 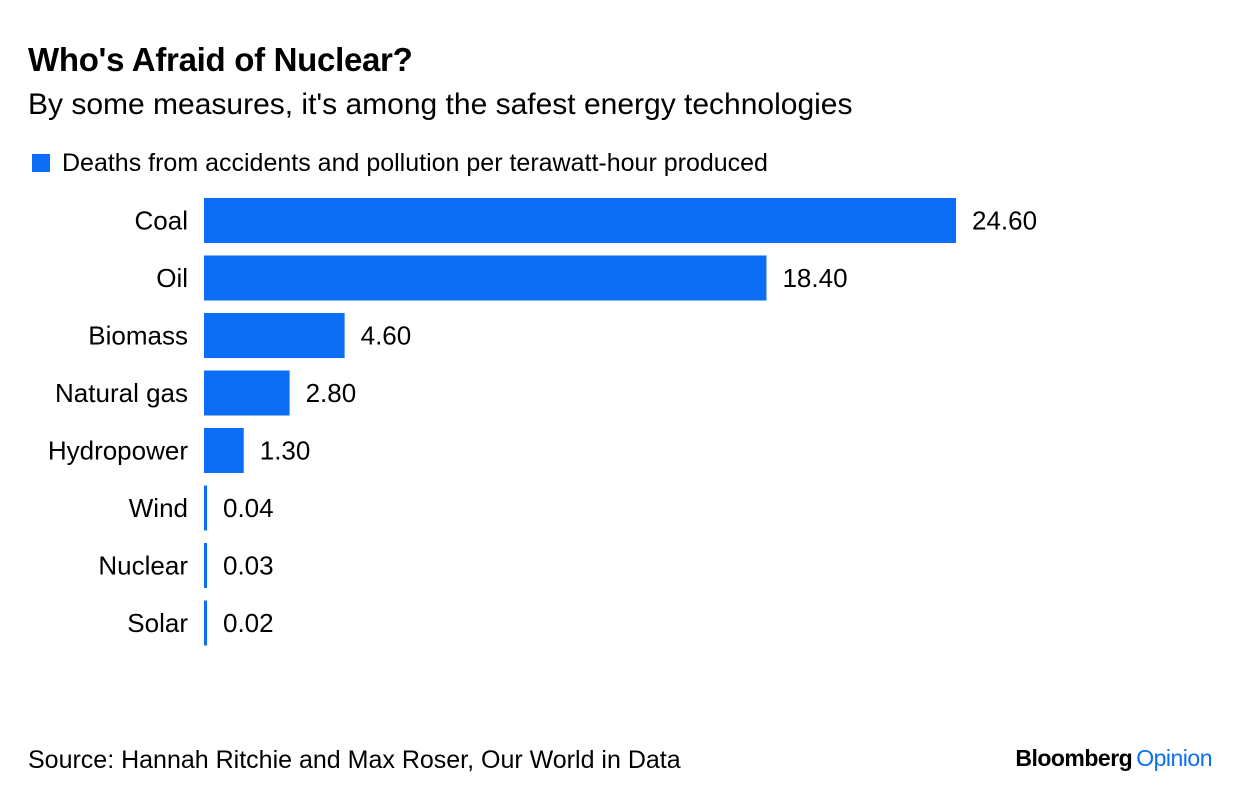 What do you see at coordinates (386, 336) in the screenshot?
I see `value-label: 4.60` at bounding box center [386, 336].